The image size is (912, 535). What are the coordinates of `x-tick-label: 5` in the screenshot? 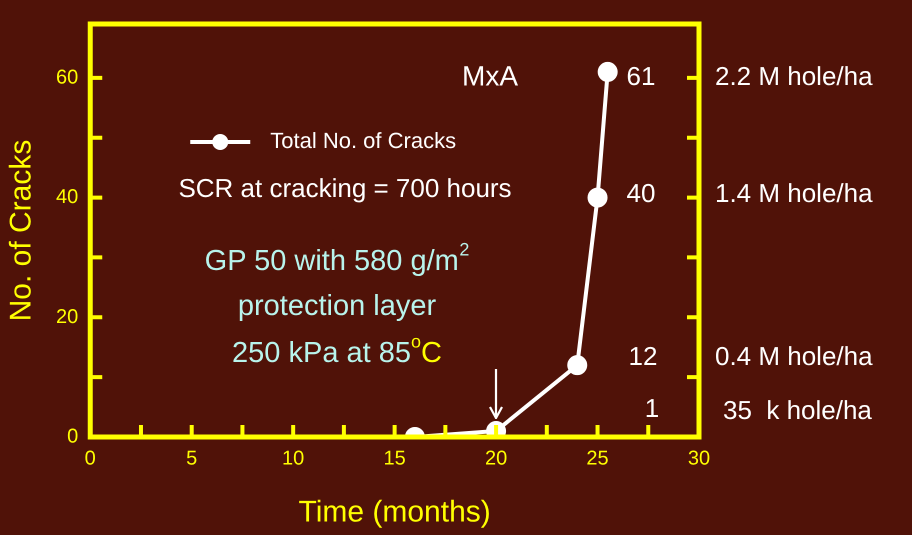 It's located at (192, 459).